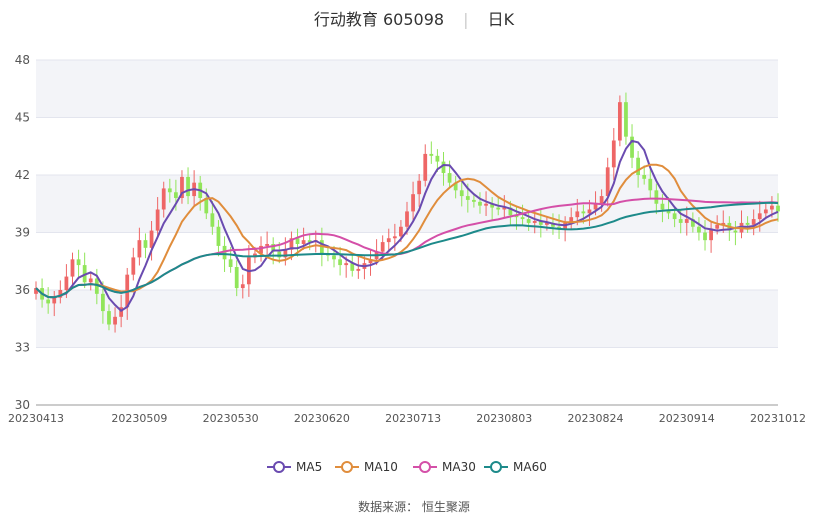 This screenshot has width=828, height=517. What do you see at coordinates (687, 418) in the screenshot?
I see `x-tick-label: 20230914` at bounding box center [687, 418].